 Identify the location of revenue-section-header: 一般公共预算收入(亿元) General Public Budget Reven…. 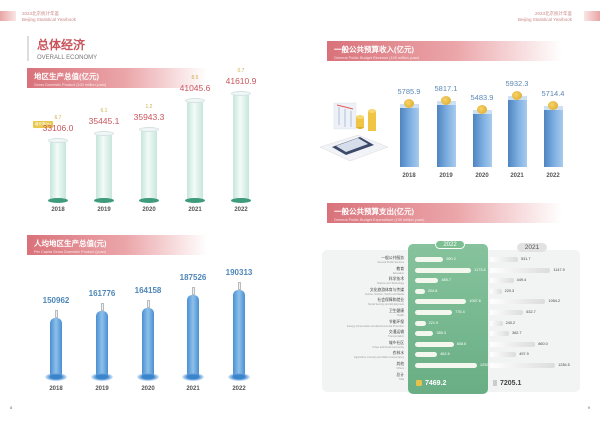
(444, 51).